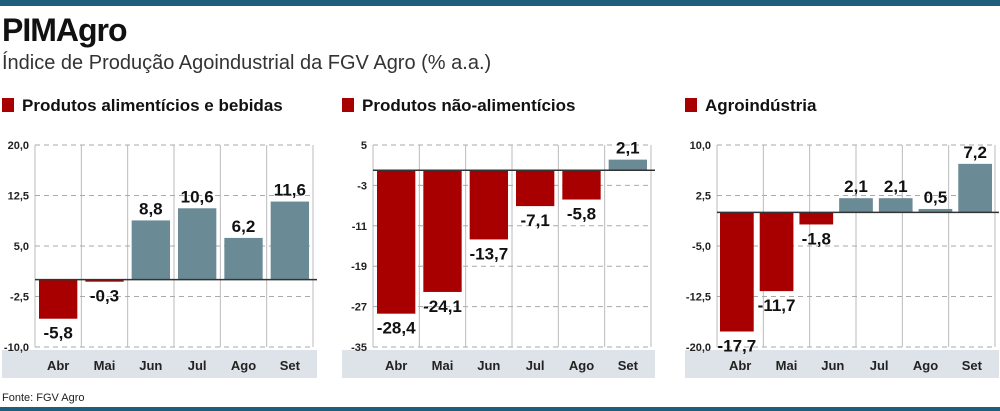 This screenshot has width=1000, height=411. I want to click on y-tick-label: -10,0, so click(16, 348).